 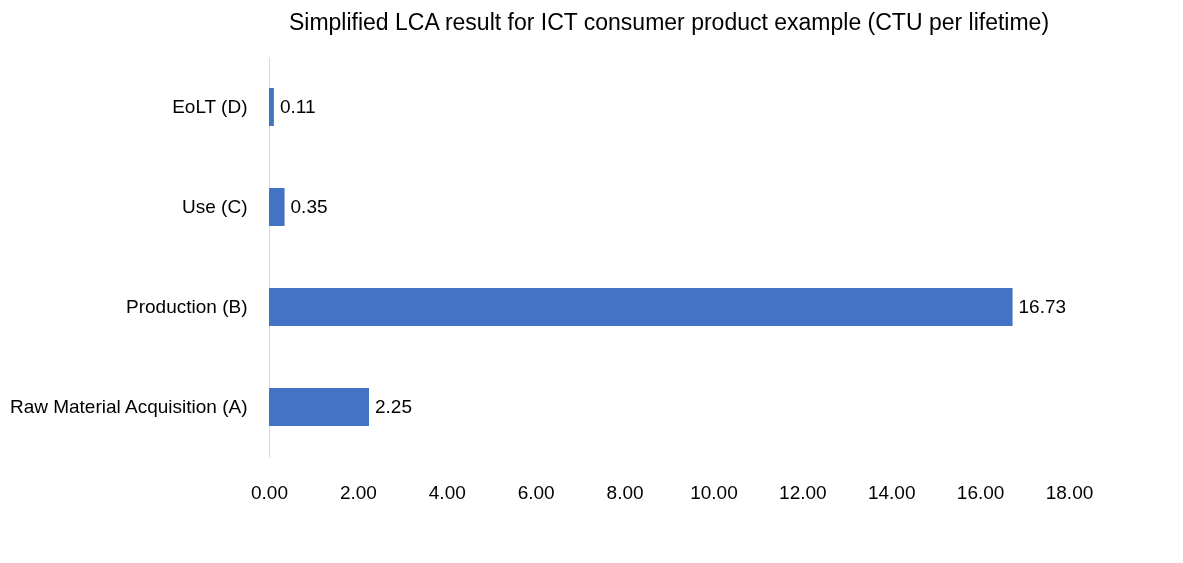 What do you see at coordinates (625, 492) in the screenshot?
I see `x-tick-label: 8.00` at bounding box center [625, 492].